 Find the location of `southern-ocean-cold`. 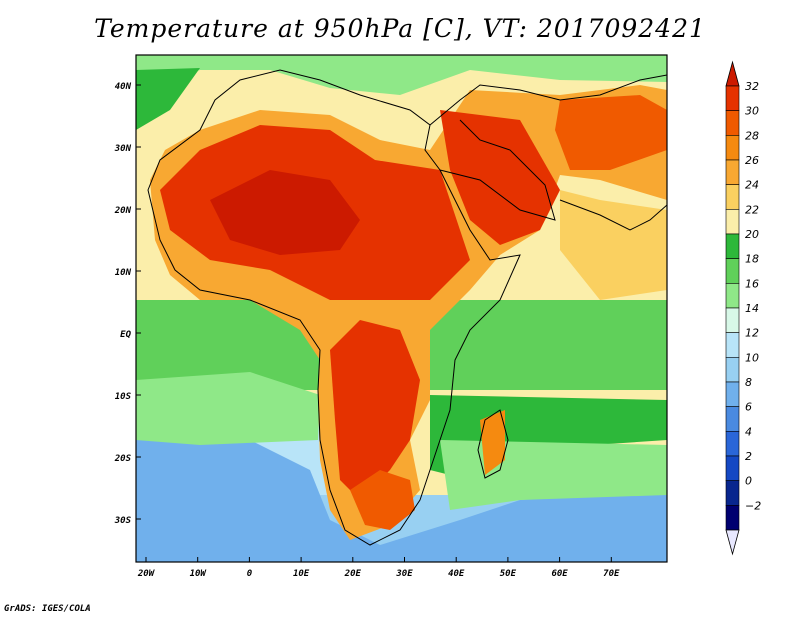

southern-ocean-cold is located at coordinates (401, 496).